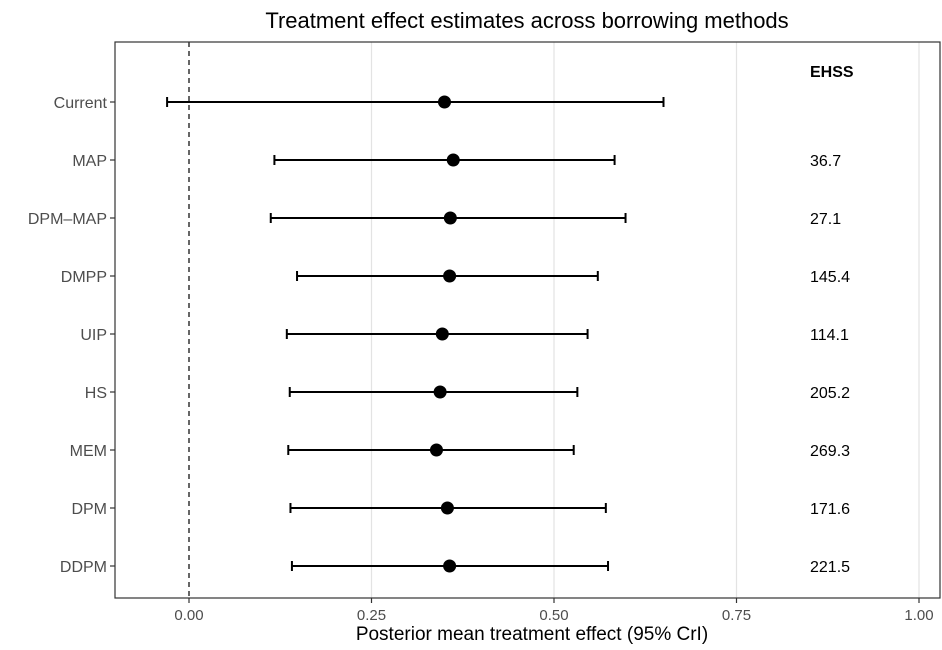 The image size is (942, 650). What do you see at coordinates (918, 615) in the screenshot?
I see `x-tick-label: 1.00` at bounding box center [918, 615].